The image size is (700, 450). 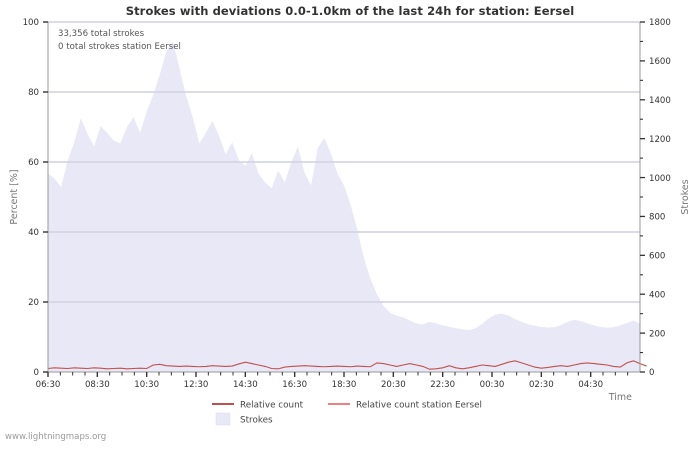 What do you see at coordinates (31, 23) in the screenshot?
I see `axis-left-tick-label: 100` at bounding box center [31, 23].